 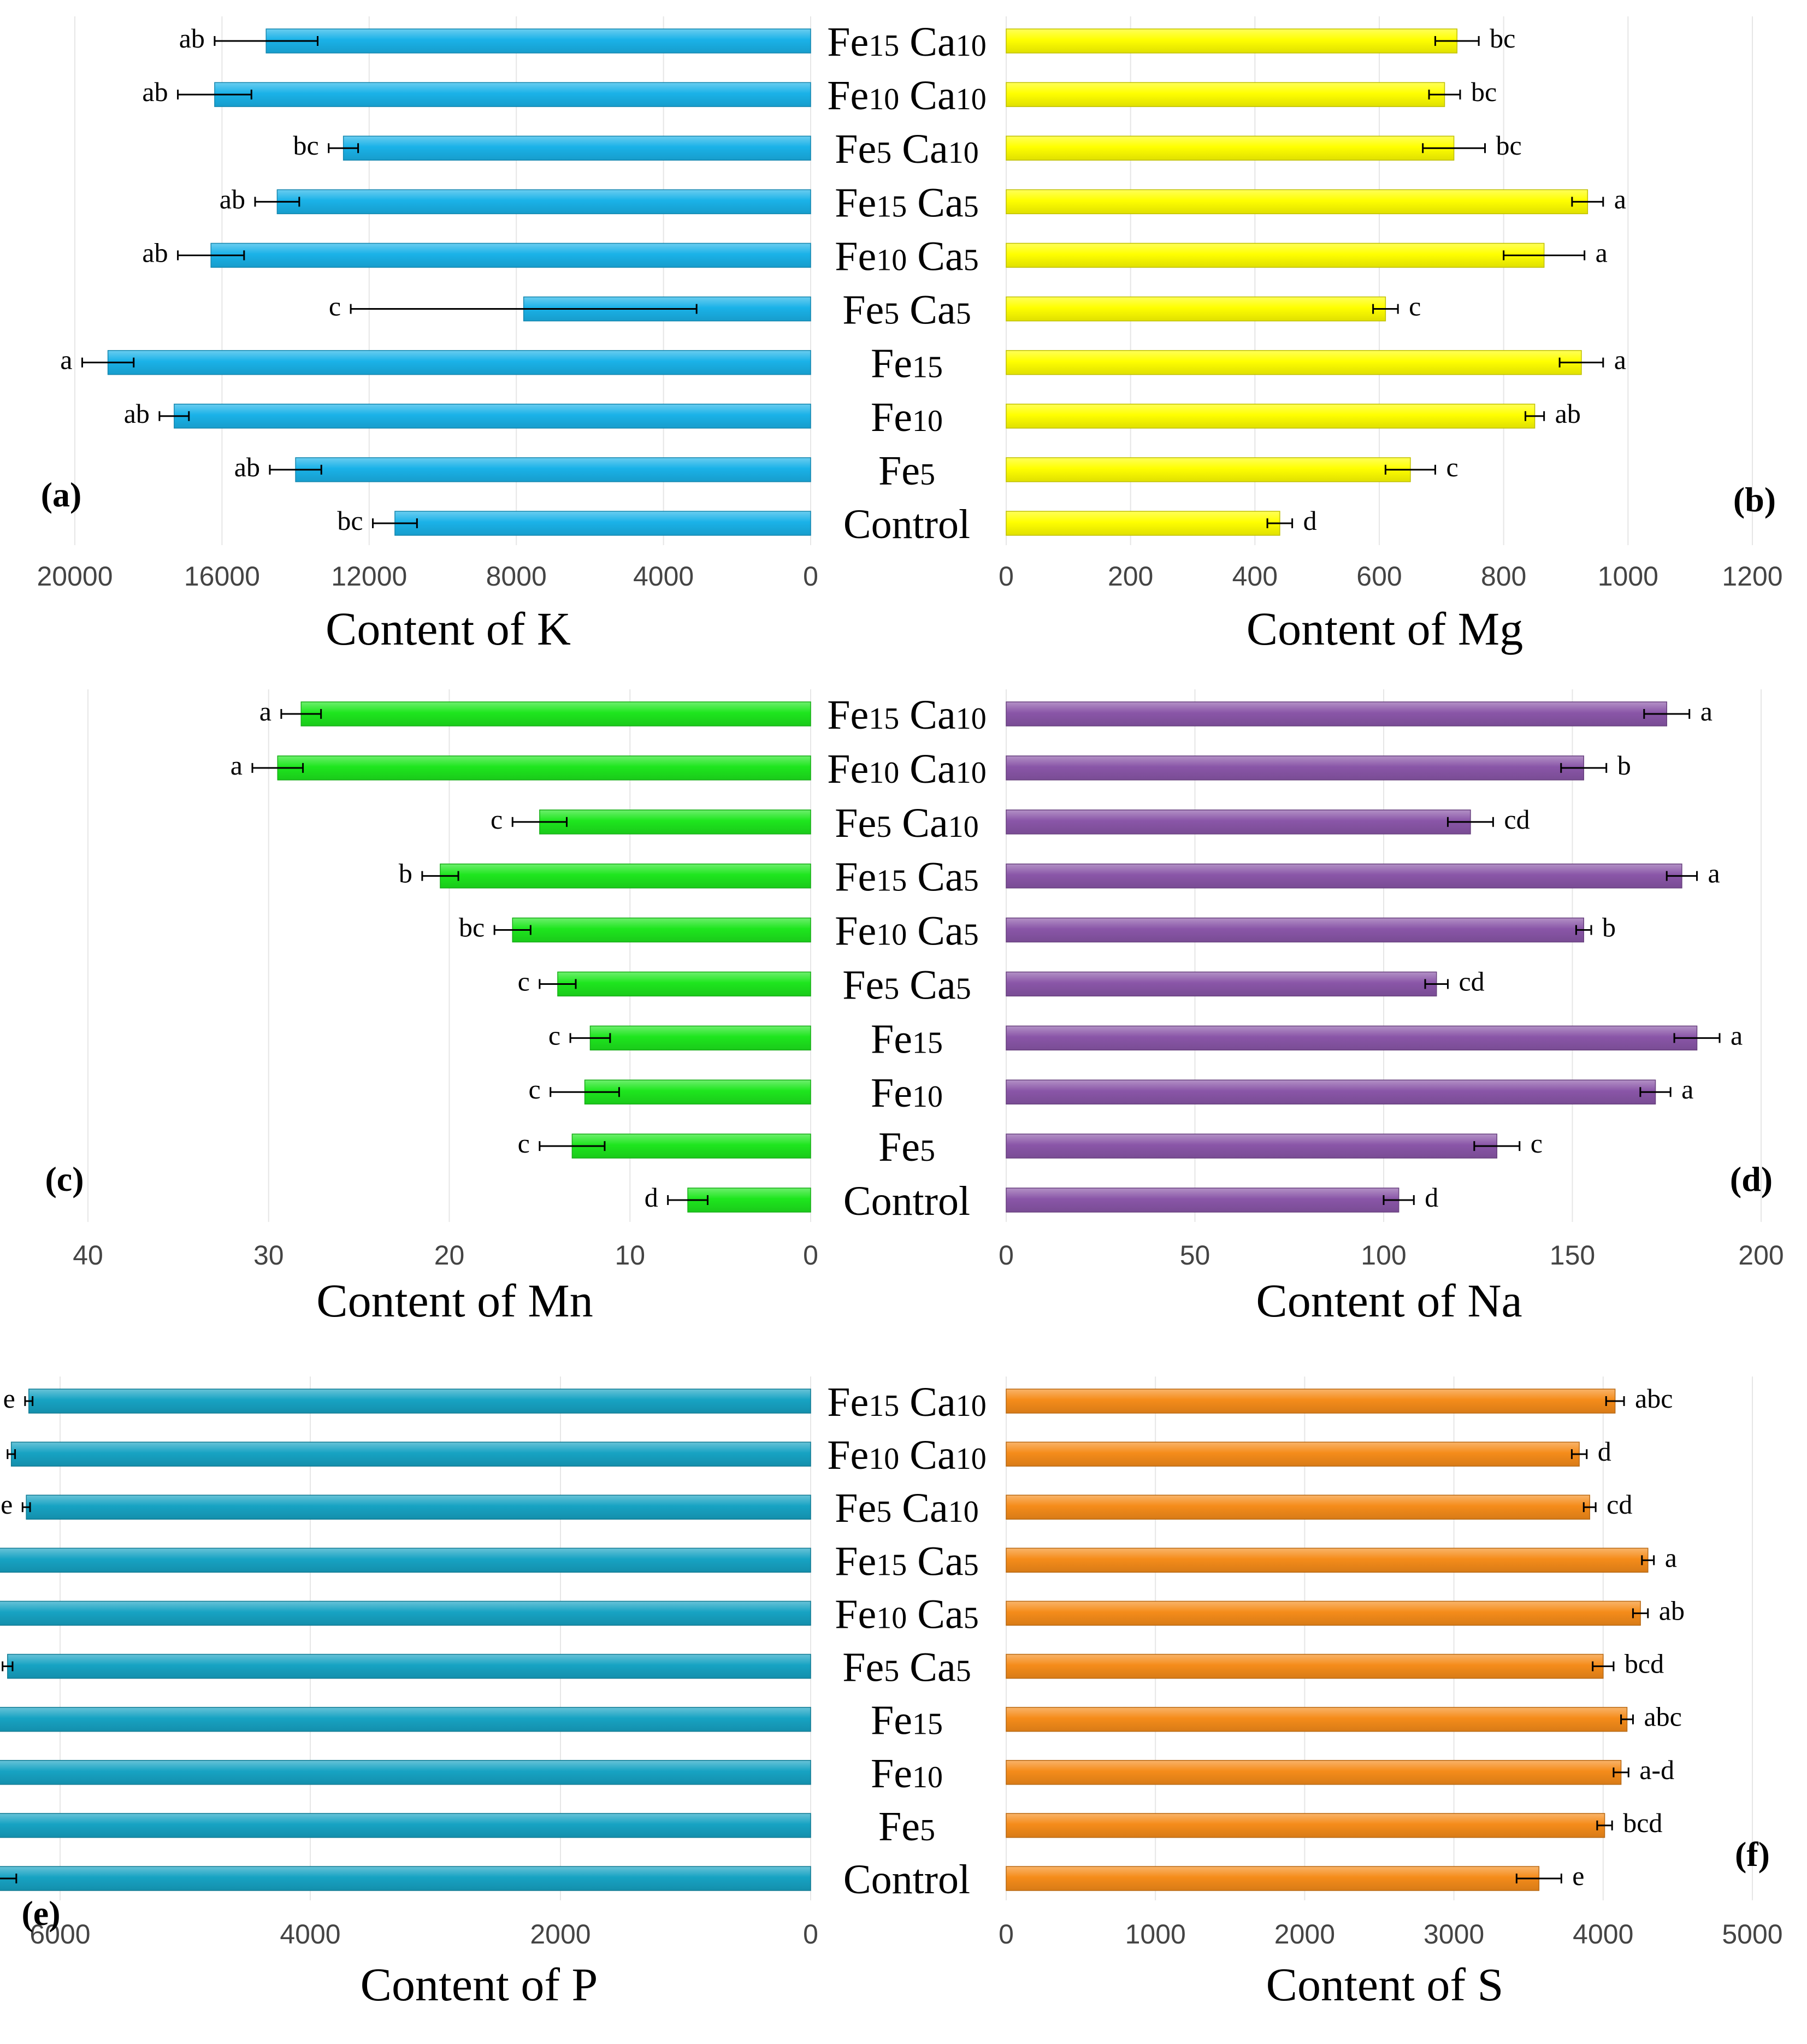 What do you see at coordinates (88, 1255) in the screenshot?
I see `x-tick-label: 40` at bounding box center [88, 1255].